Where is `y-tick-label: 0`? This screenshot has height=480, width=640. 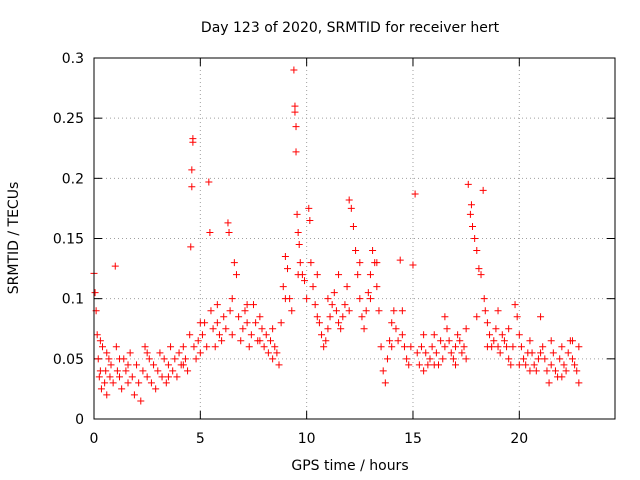
y-tick-label: 0 is located at coordinates (79, 420).